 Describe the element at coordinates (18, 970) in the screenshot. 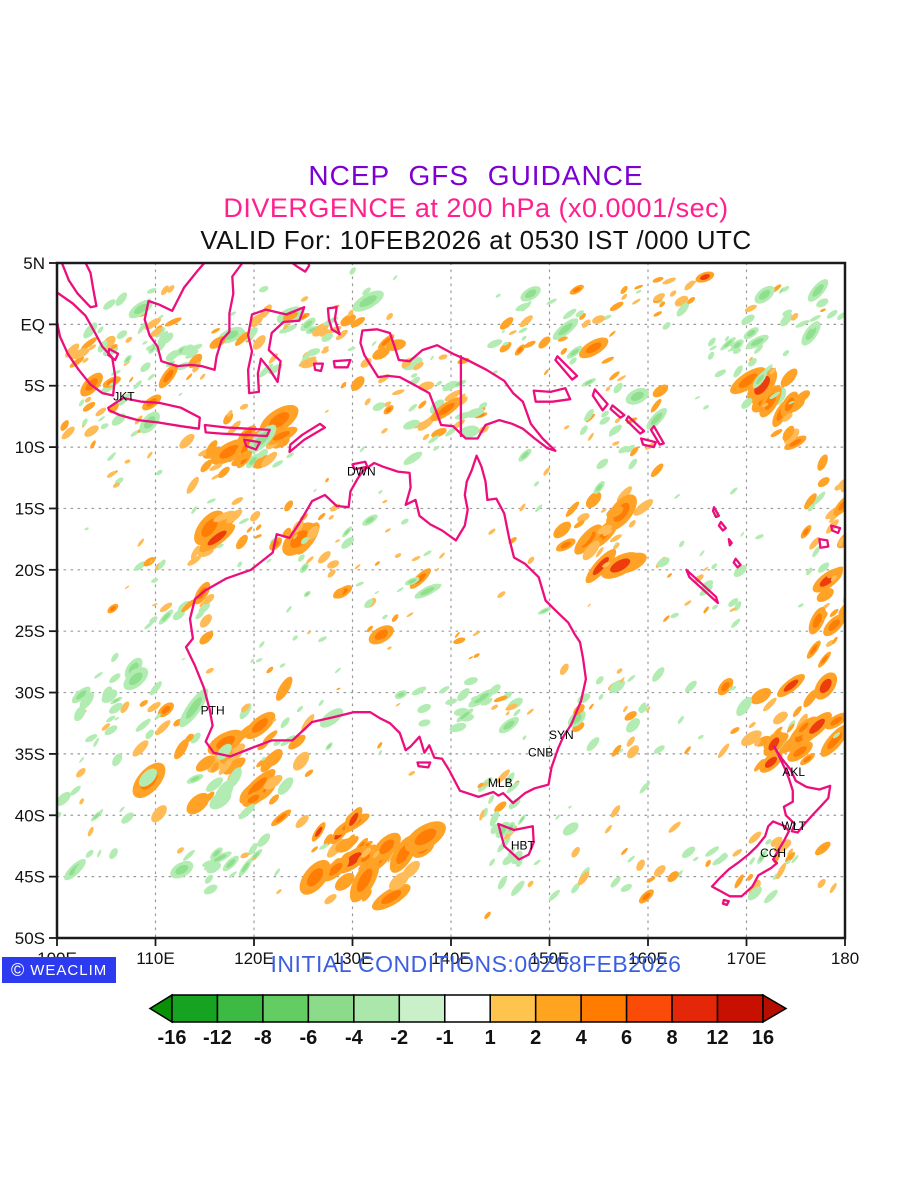

I see `copyright-icon: ©` at that location.